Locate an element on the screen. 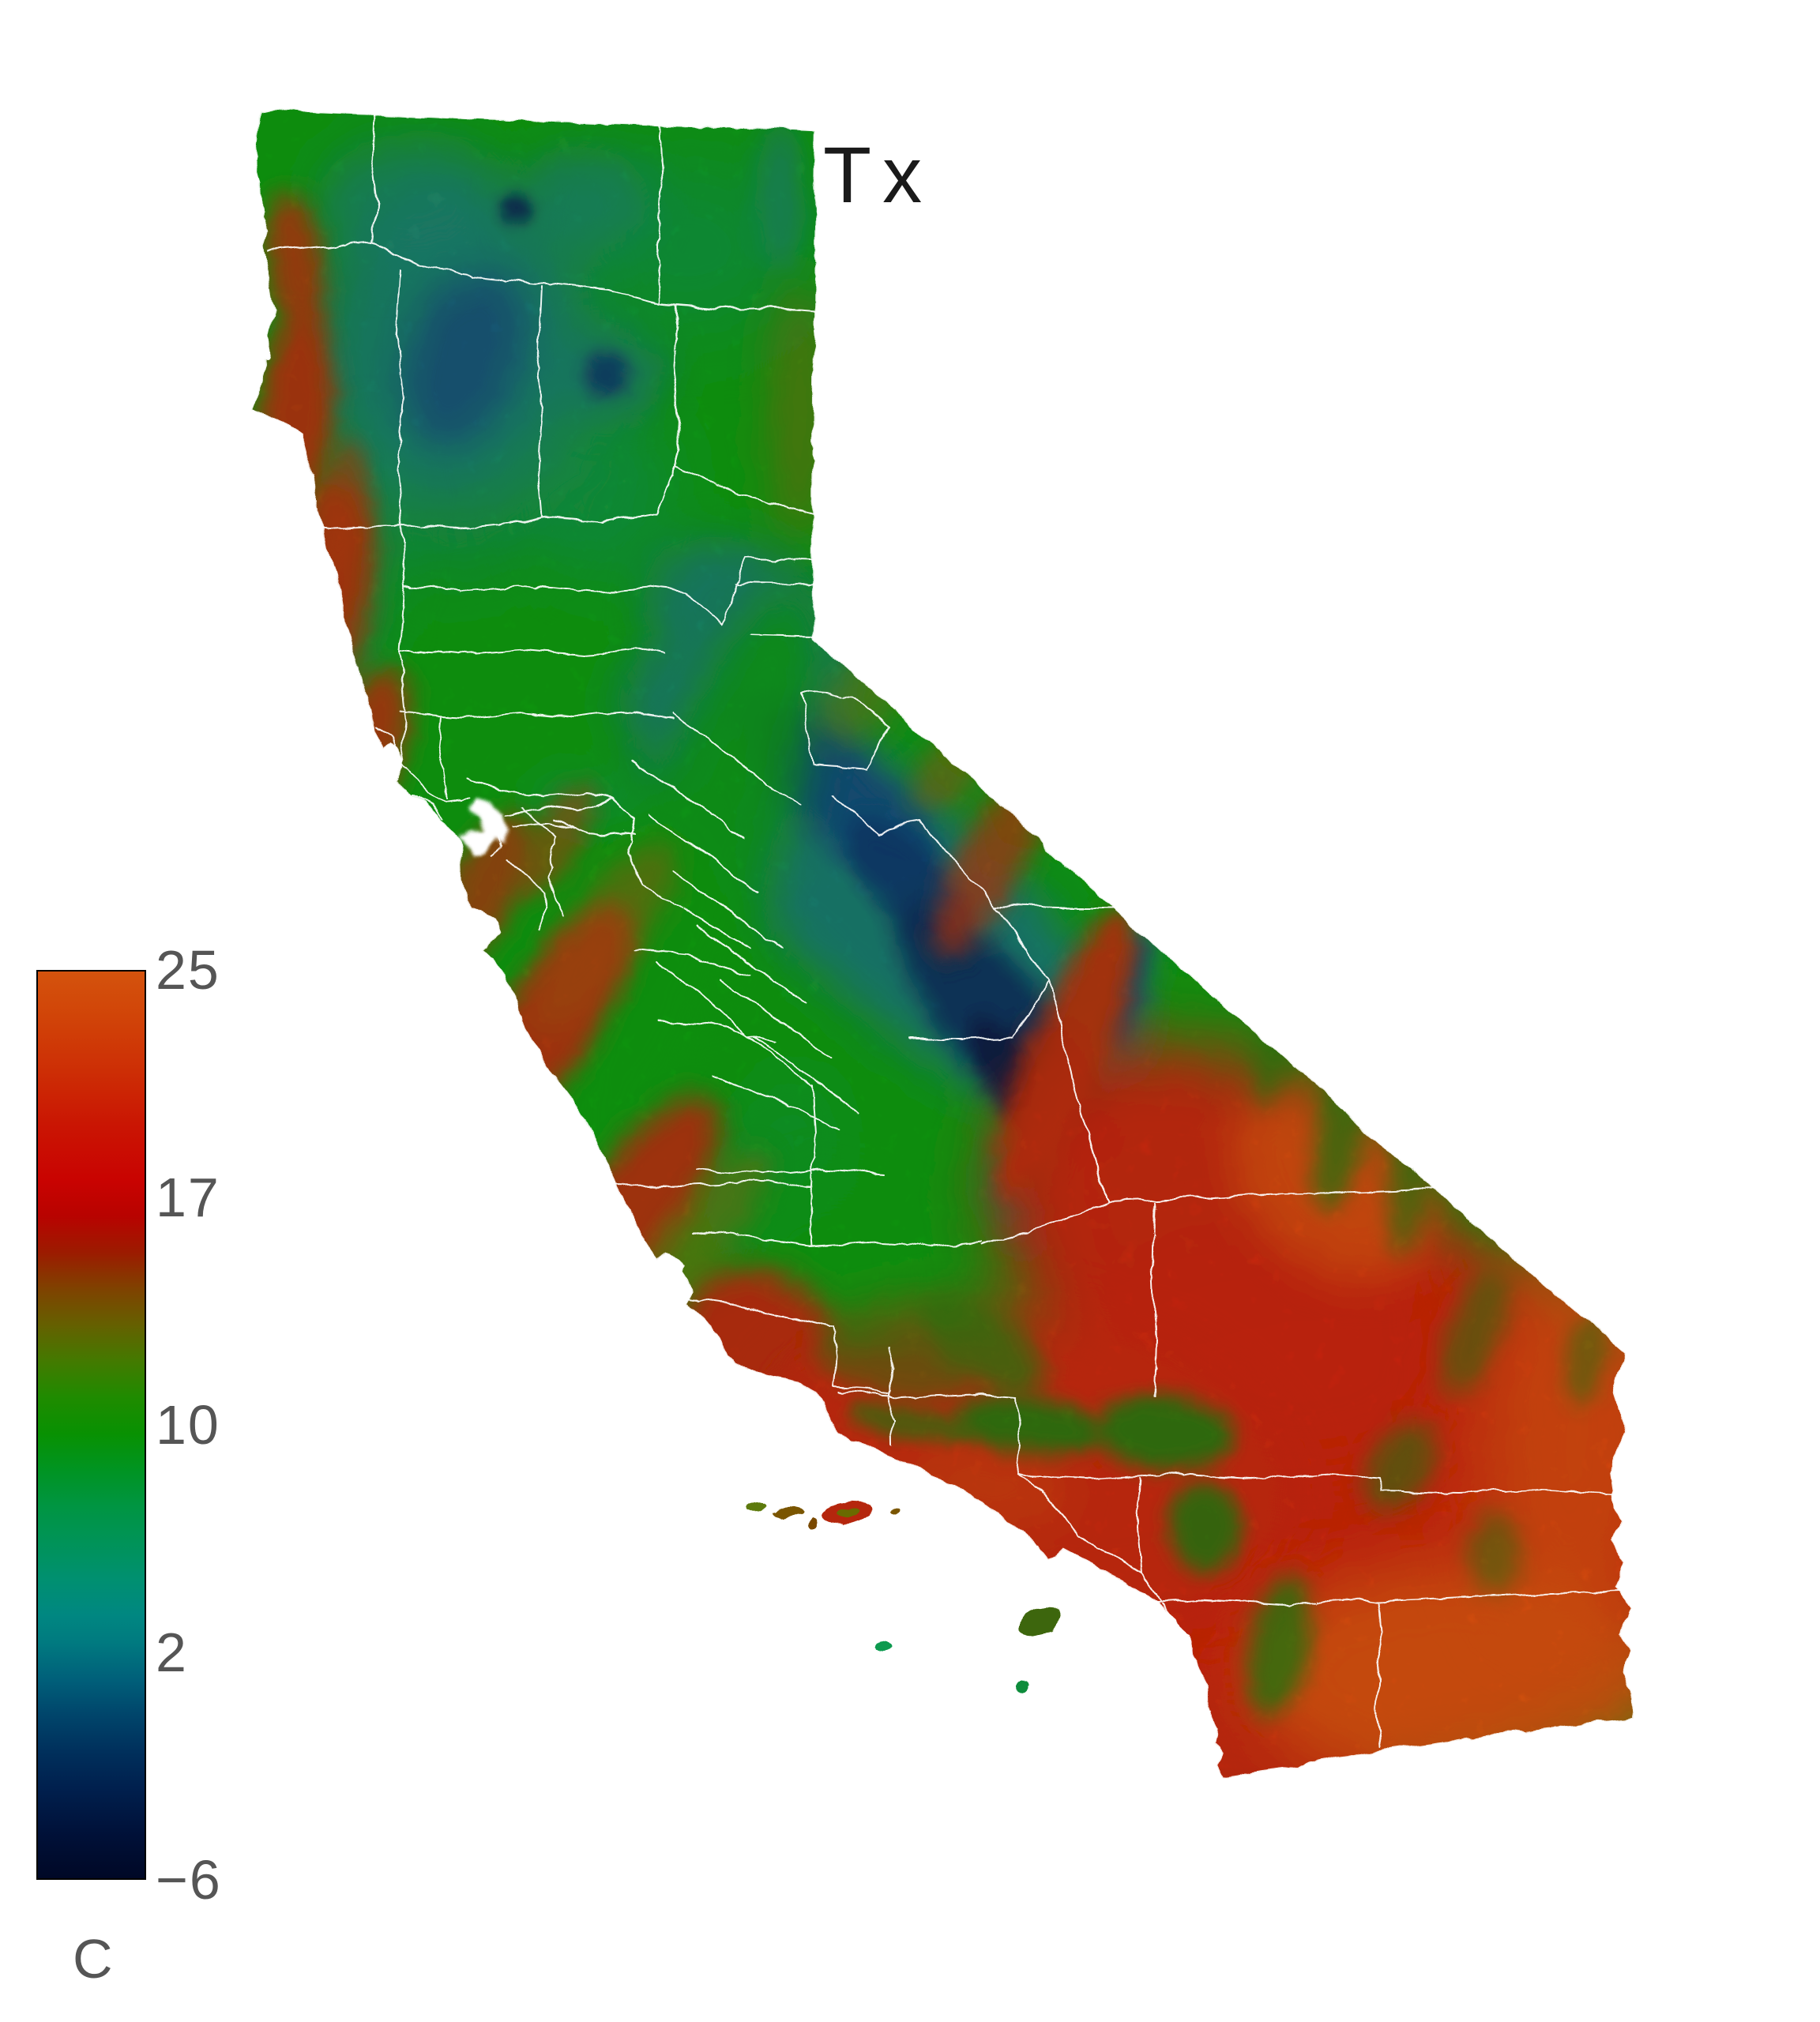 This screenshot has width=1820, height=2022. colorbar is located at coordinates (91, 1425).